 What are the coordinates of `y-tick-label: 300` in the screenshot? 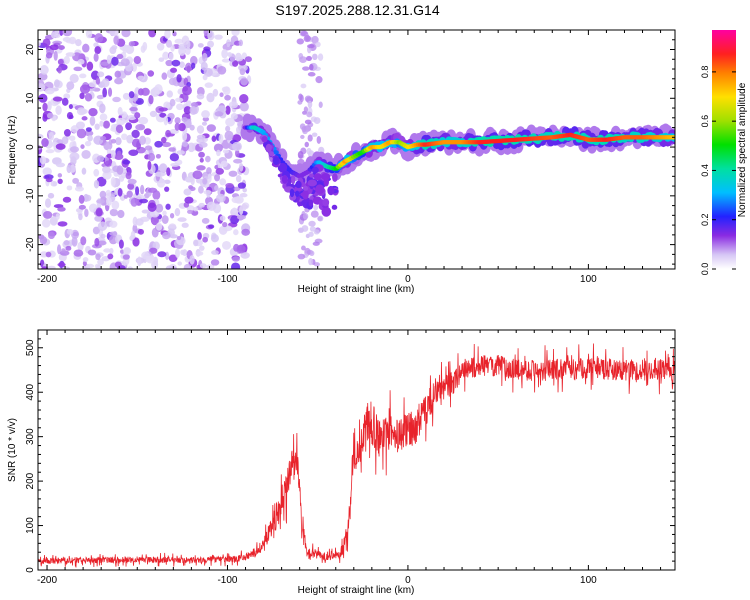 It's located at (30, 436).